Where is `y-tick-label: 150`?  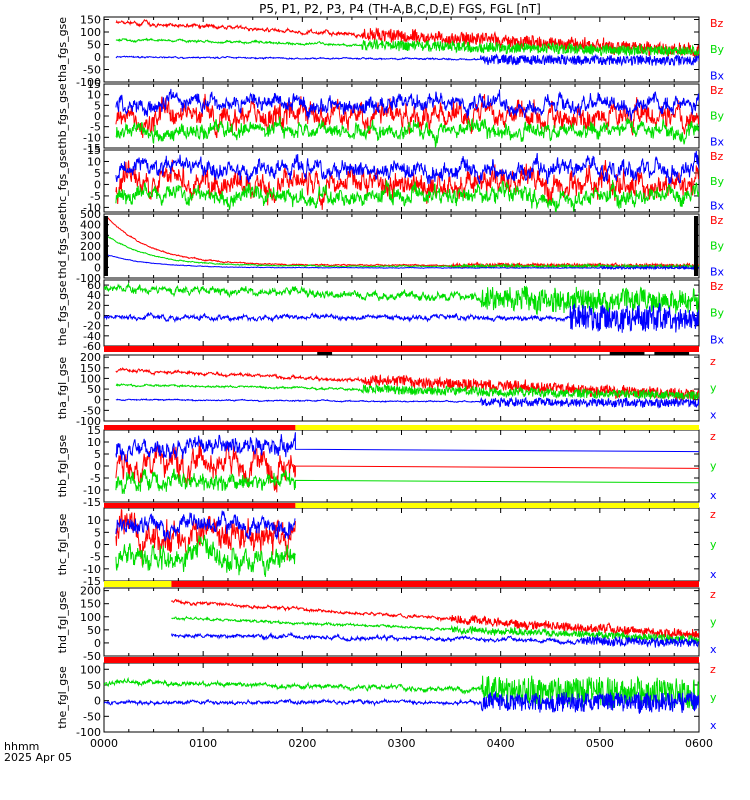
y-tick-label: 150 is located at coordinates (90, 368).